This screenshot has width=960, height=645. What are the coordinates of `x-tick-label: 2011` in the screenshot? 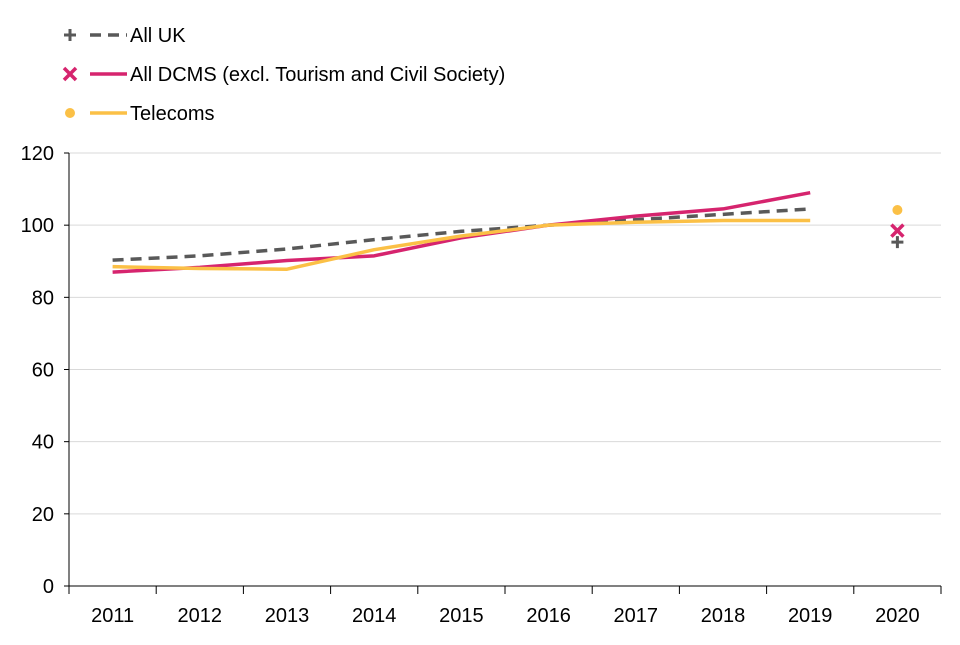 It's located at (112, 616).